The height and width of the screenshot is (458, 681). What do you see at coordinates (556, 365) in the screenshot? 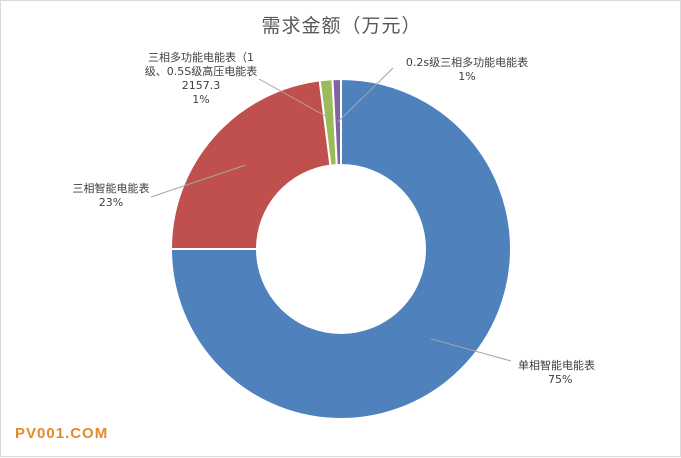
I see `slice-label-line: 单相智能电能表` at bounding box center [556, 365].